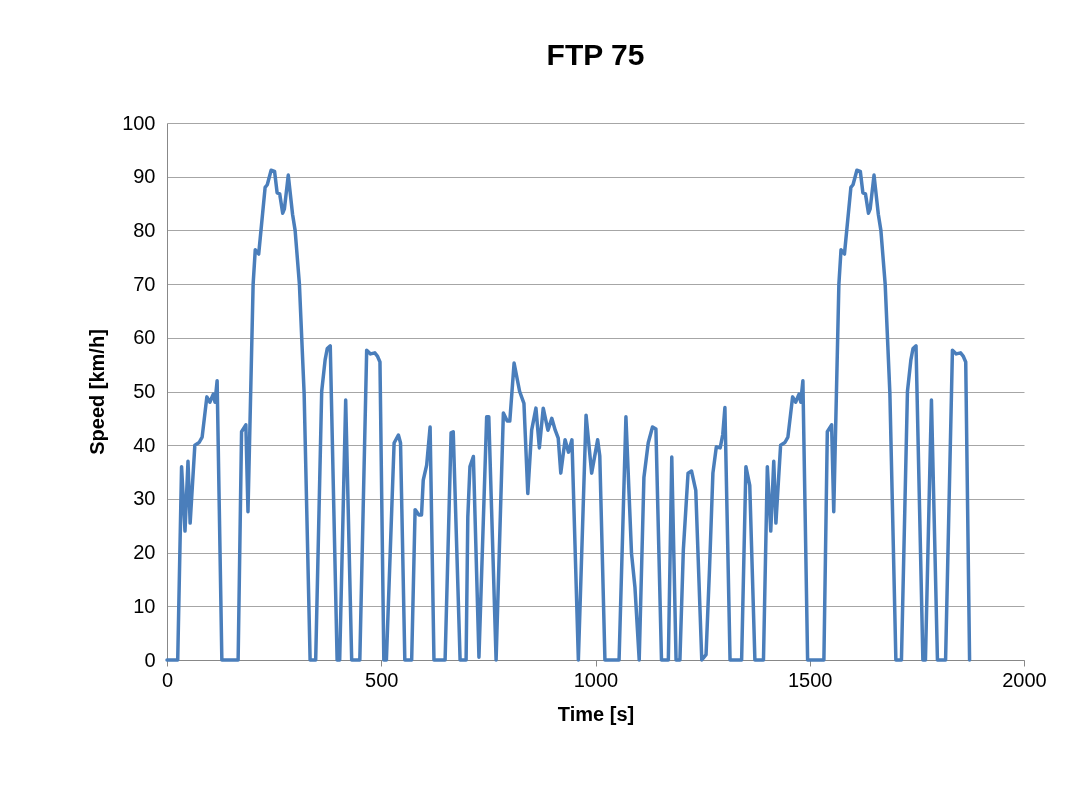  Describe the element at coordinates (596, 713) in the screenshot. I see `x-axis-title: Time [s]` at that location.